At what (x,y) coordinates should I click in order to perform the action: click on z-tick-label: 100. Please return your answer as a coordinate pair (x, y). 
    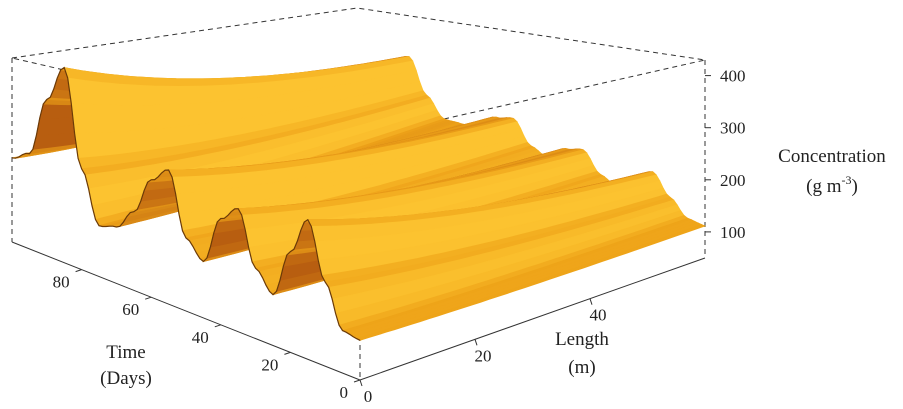
    Looking at the image, I should click on (733, 232).